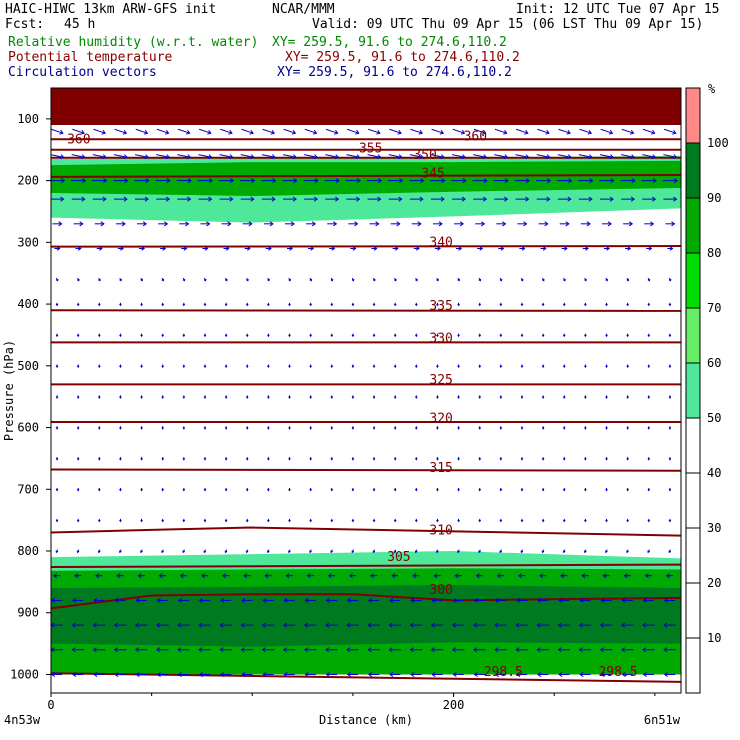  I want to click on colorbar-tick-label-10: 10, so click(714, 638).